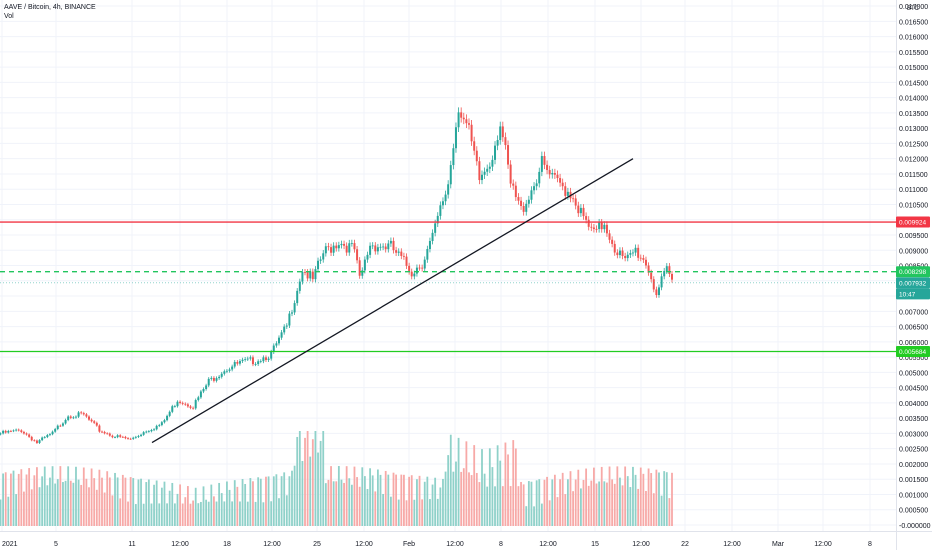 This screenshot has width=932, height=555. Describe the element at coordinates (50, 7) in the screenshot. I see `symbol-title: AAVE / Bitcoin, 4h, BINANCE` at that location.